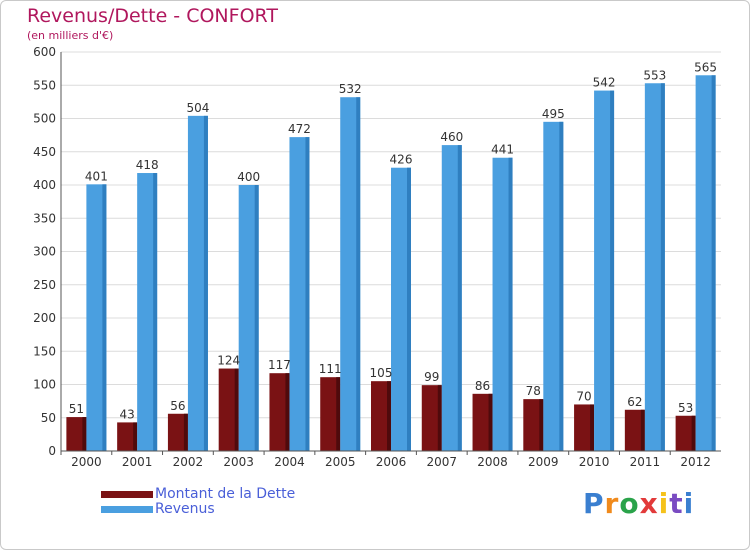  What do you see at coordinates (482, 386) in the screenshot?
I see `data-label-dette: 86` at bounding box center [482, 386].